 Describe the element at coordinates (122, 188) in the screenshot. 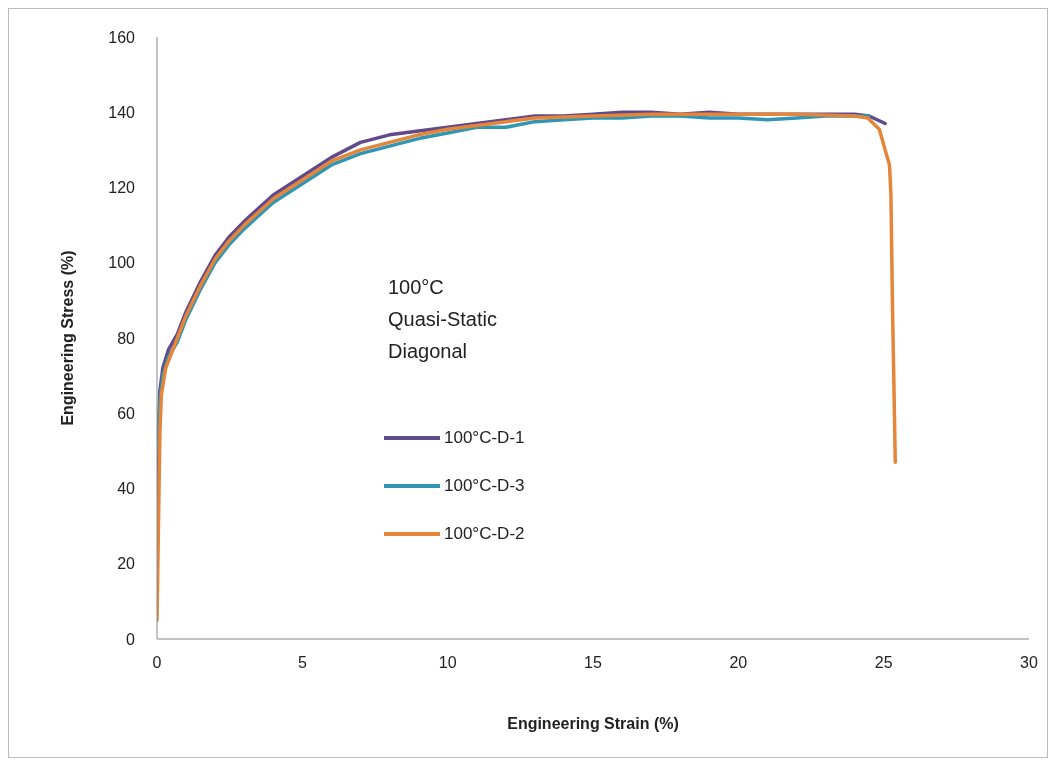

I see `y-tick-label: 120` at that location.